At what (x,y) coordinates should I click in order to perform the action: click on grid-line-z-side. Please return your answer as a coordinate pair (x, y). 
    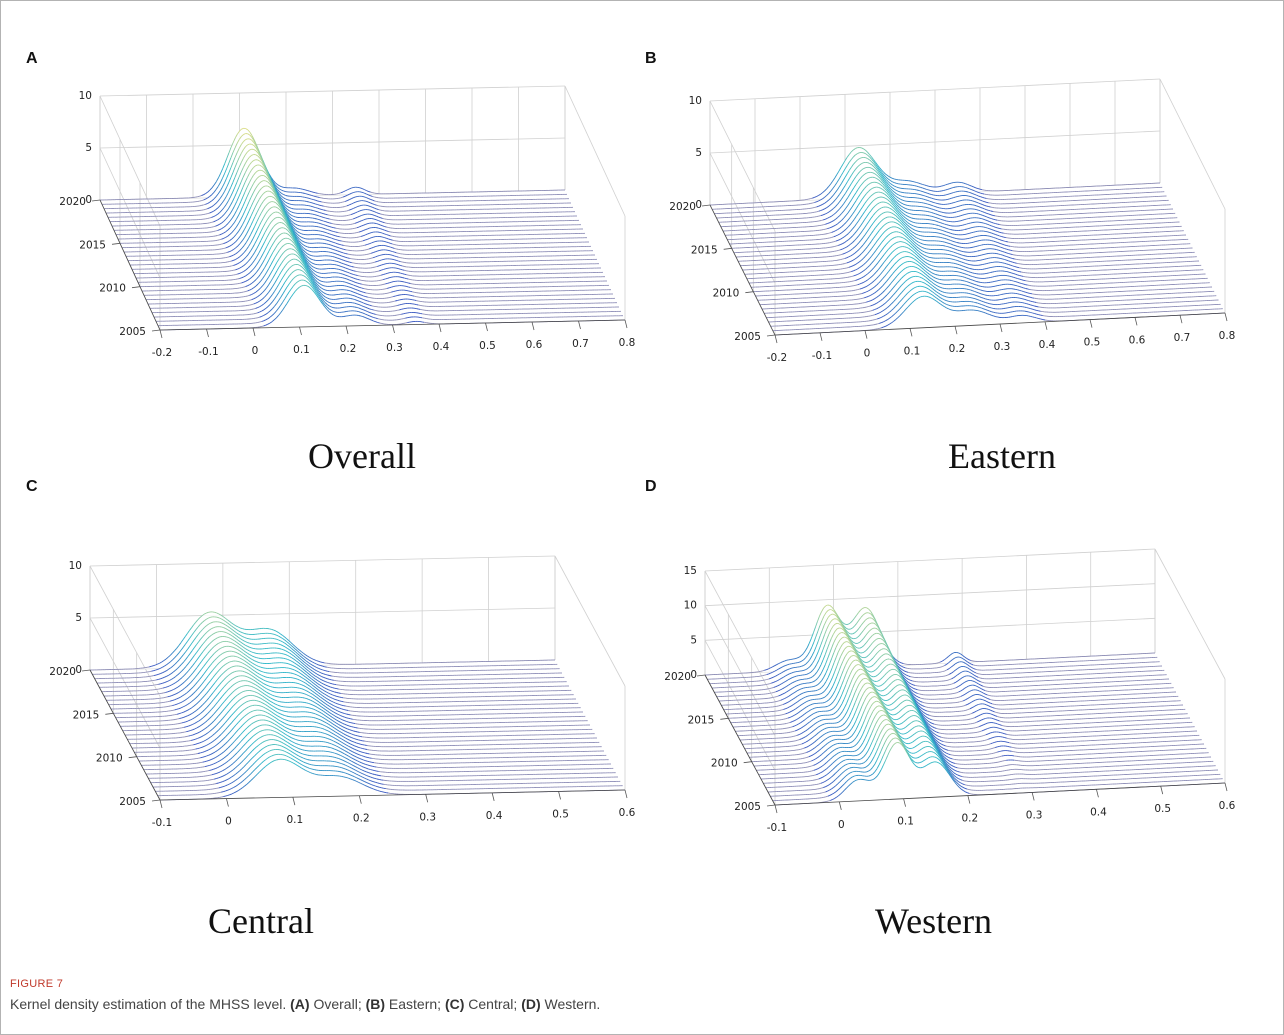
    Looking at the image, I should click on (130, 161).